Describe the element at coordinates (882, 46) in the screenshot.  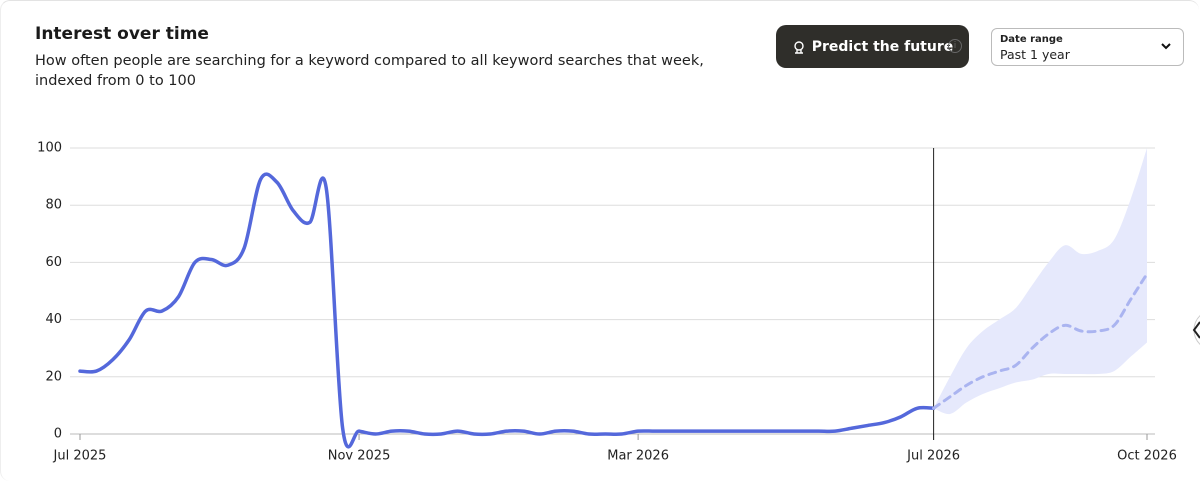
I see `button-label: Predict the future` at that location.